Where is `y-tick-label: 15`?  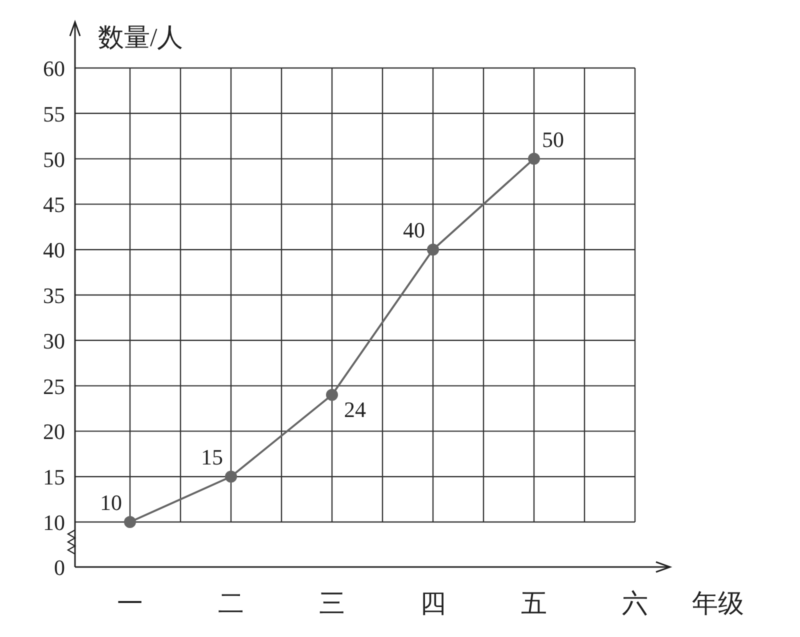 y-tick-label: 15 is located at coordinates (54, 477).